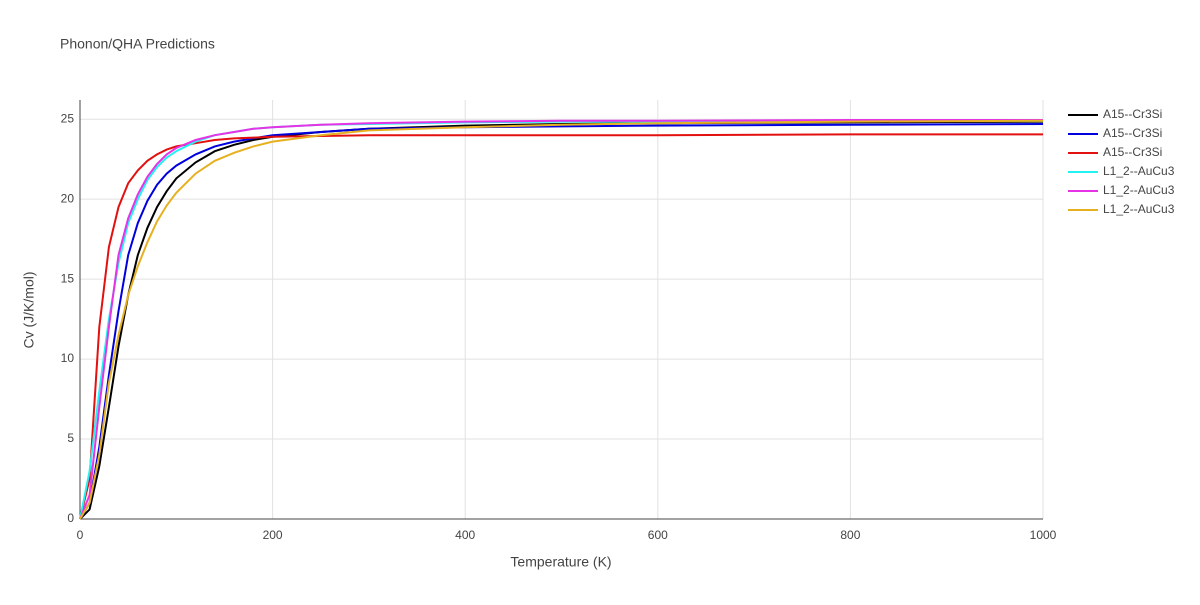 The height and width of the screenshot is (605, 1200). What do you see at coordinates (29, 310) in the screenshot?
I see `y-axis-title: Cv (J/K/mol)` at bounding box center [29, 310].